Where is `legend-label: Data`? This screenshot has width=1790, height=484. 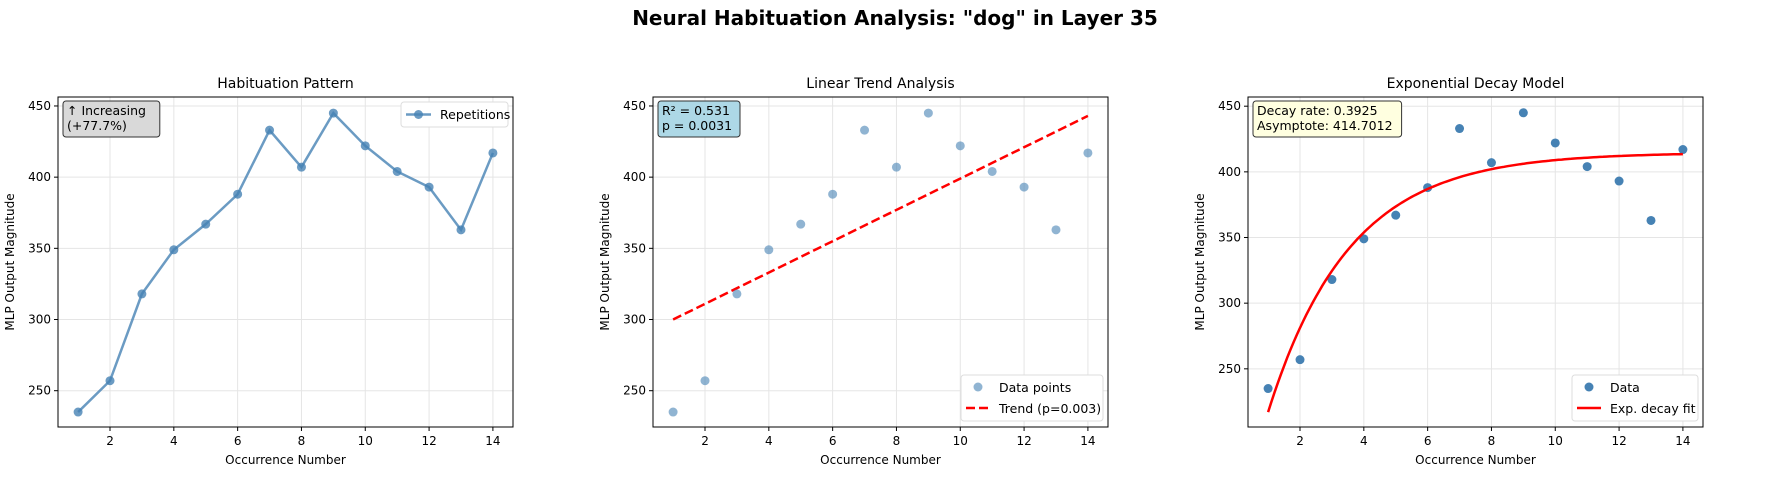
legend-label: Data is located at coordinates (1625, 387).